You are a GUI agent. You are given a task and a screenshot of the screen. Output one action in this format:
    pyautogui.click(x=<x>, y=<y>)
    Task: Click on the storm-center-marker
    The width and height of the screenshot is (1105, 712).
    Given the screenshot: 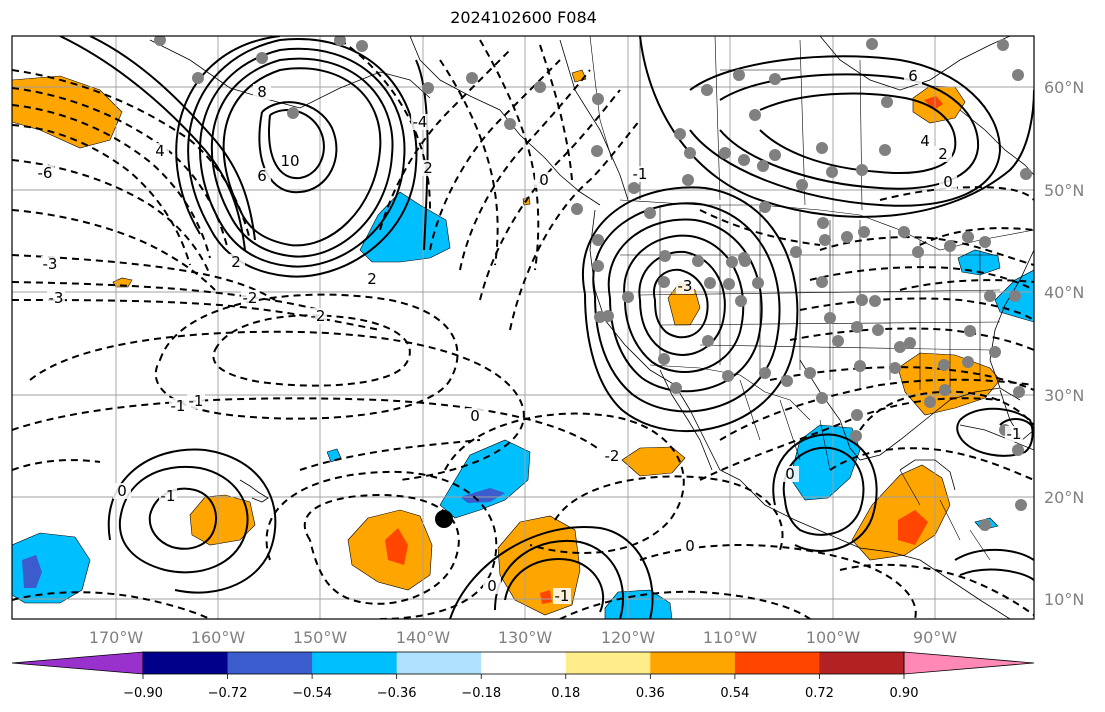 What is the action you would take?
    pyautogui.click(x=444, y=519)
    